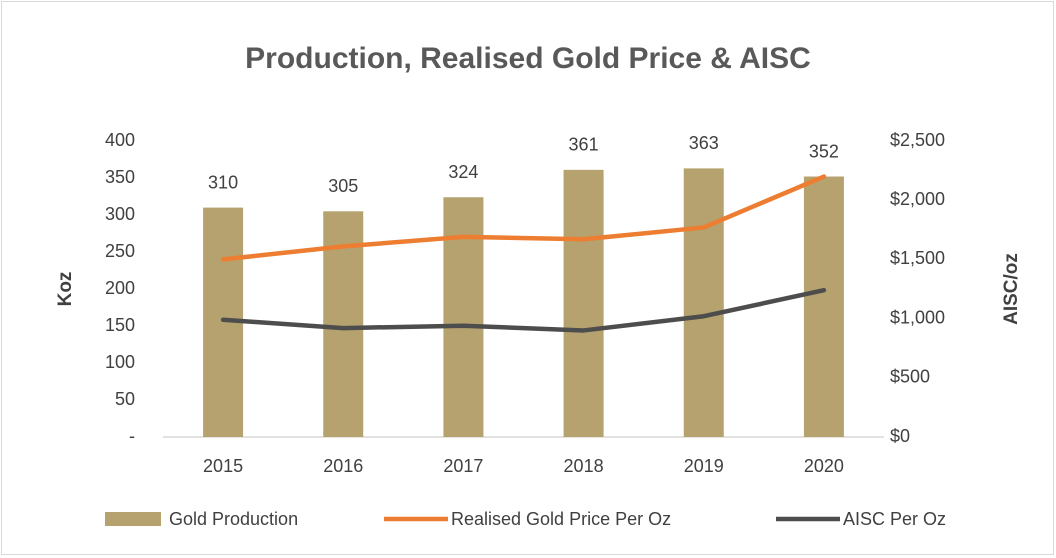  What do you see at coordinates (65, 289) in the screenshot?
I see `y-axis-label: Koz` at bounding box center [65, 289].